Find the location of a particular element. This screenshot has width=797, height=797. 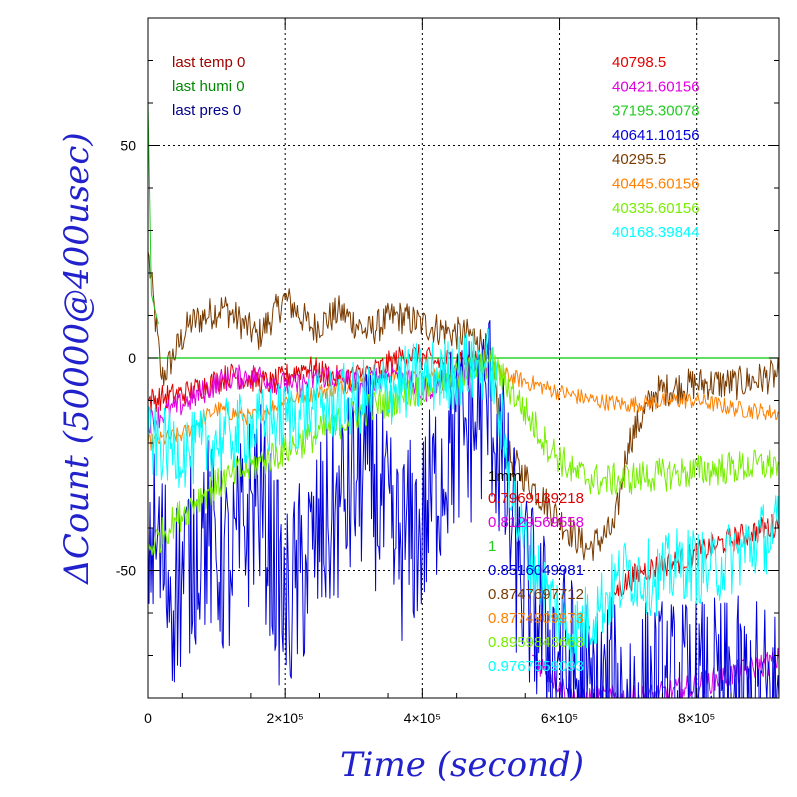

legend-left: last temp 0 last humi 0 last pres 0 is located at coordinates (208, 86).